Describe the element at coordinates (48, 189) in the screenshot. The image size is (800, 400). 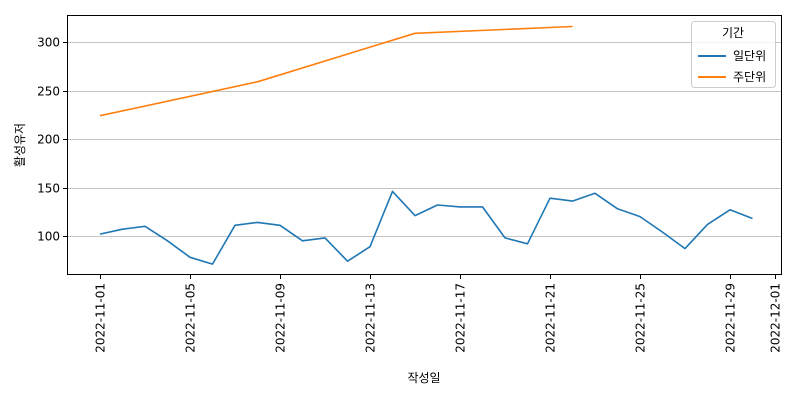
I see `y-tick-label: 150` at that location.